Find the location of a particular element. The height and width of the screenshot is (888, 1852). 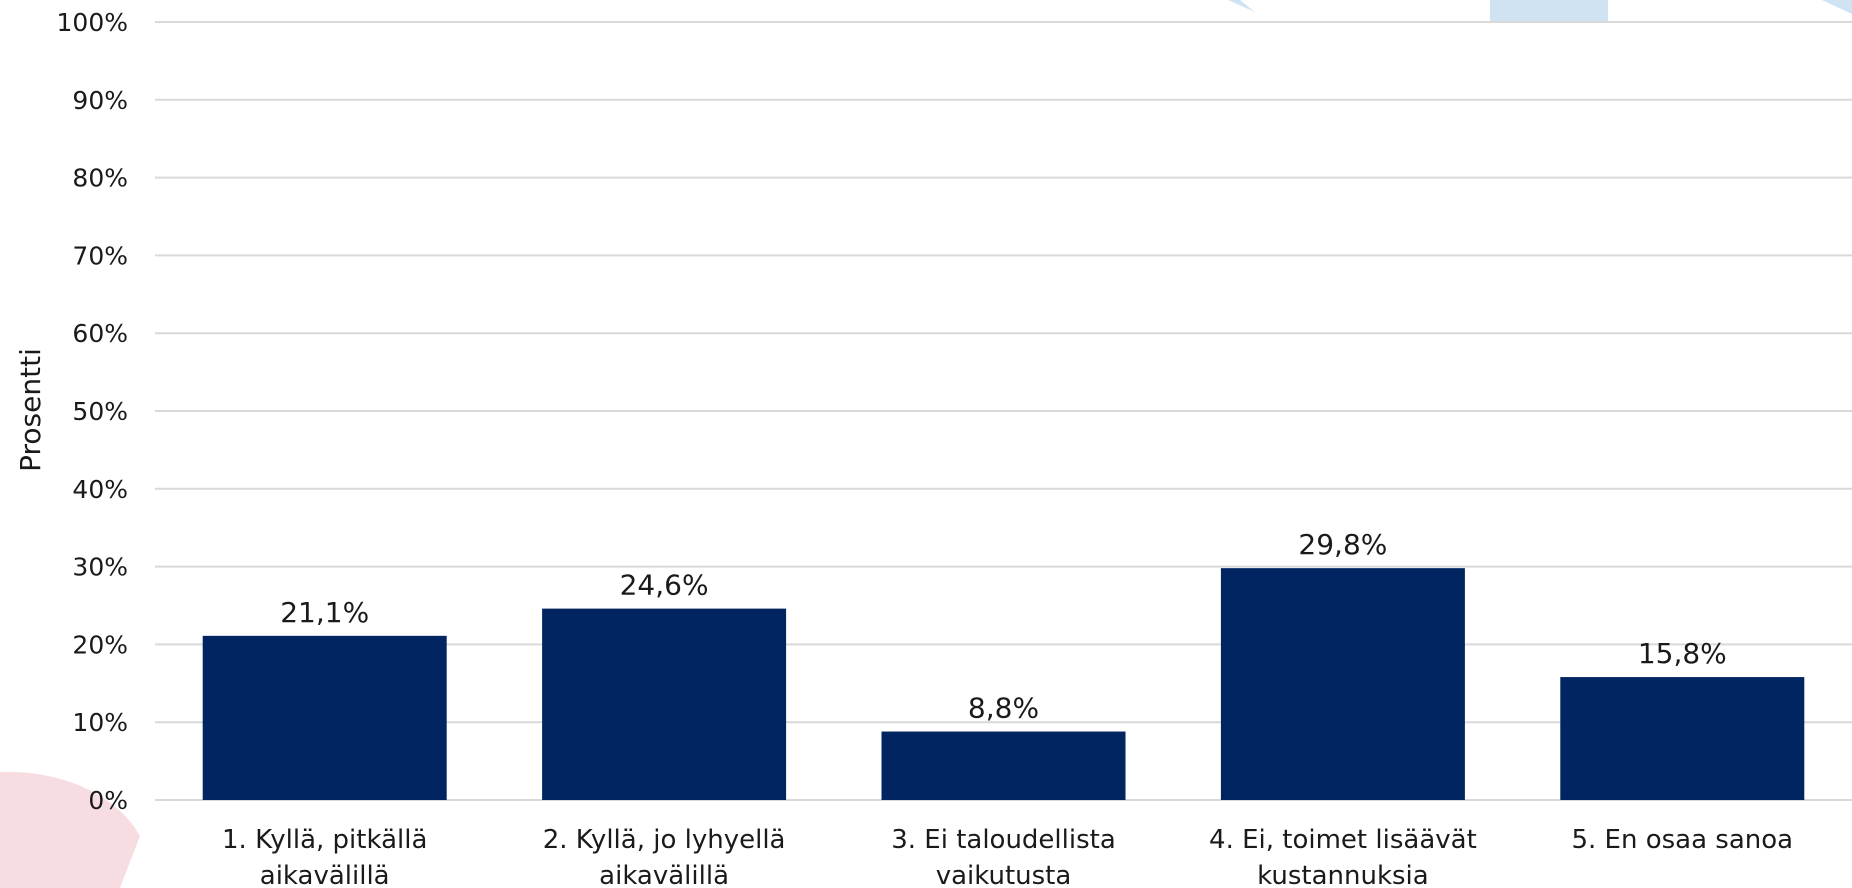

y-axis-ticks: 0% 10% 20% 30% 40% 50% 60% 70% 80% 90% 100% is located at coordinates (92, 411).